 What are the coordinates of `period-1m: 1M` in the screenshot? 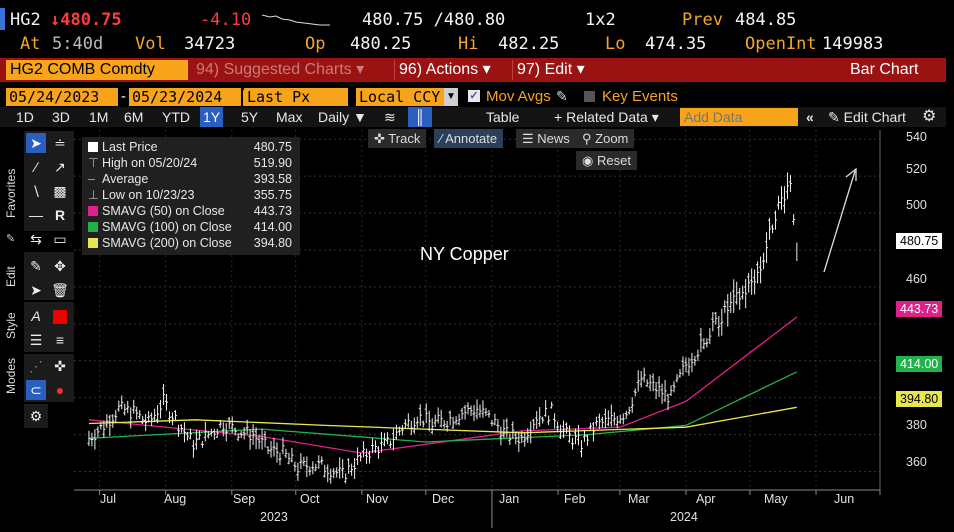 It's located at (99, 117).